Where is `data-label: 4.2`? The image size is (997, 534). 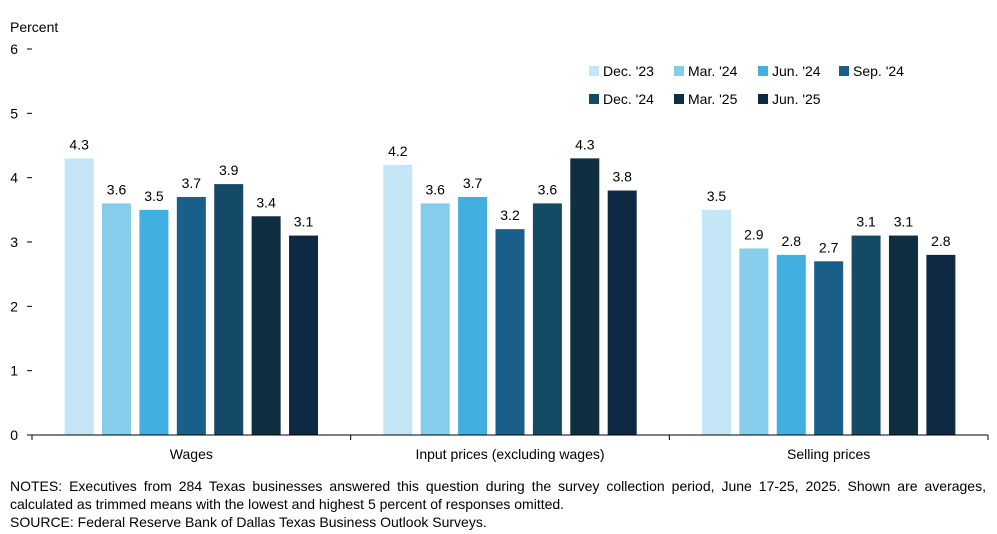
data-label: 4.2 is located at coordinates (398, 151).